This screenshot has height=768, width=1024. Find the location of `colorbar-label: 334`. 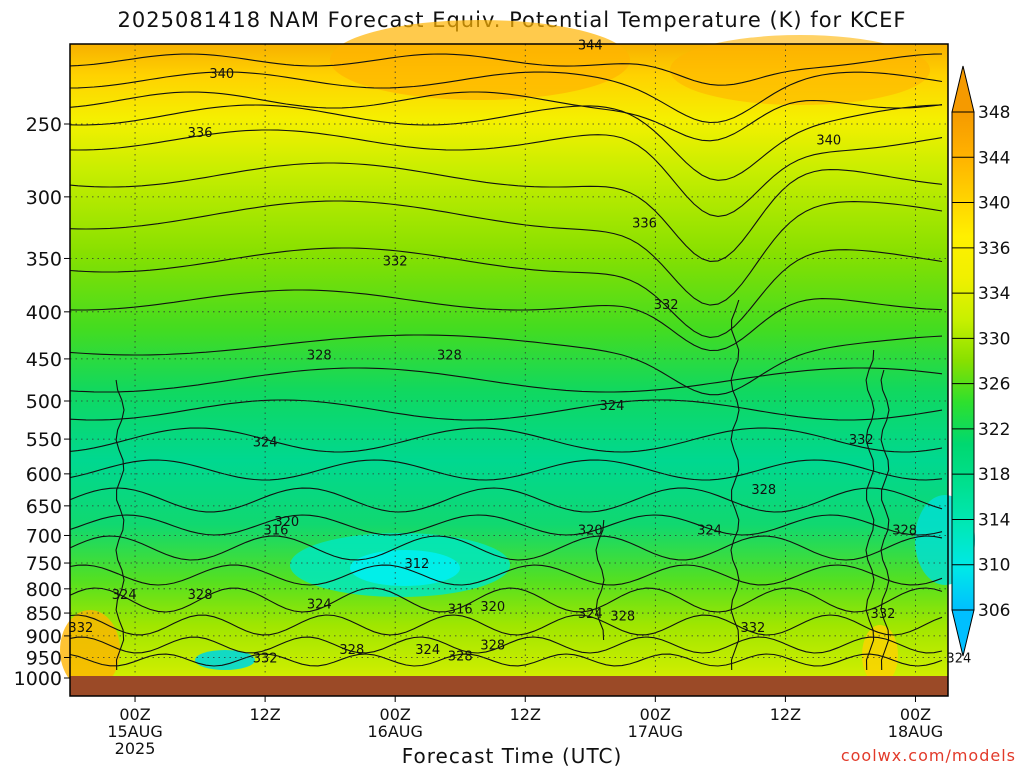

colorbar-label: 334 is located at coordinates (994, 294).